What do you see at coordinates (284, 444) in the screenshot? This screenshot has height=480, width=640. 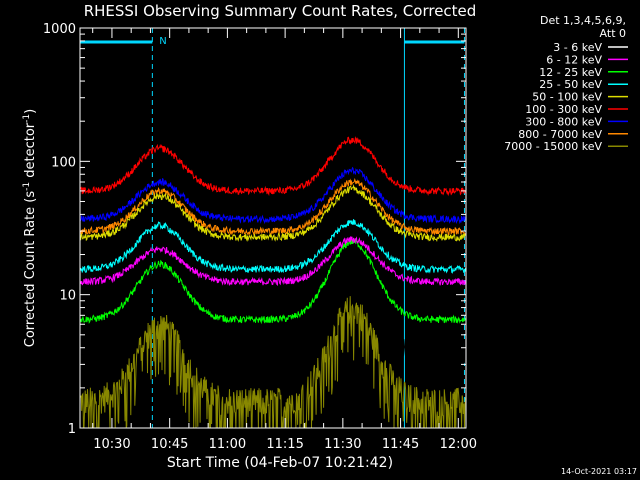 I see `x-tick-label: 11:15` at bounding box center [284, 444].